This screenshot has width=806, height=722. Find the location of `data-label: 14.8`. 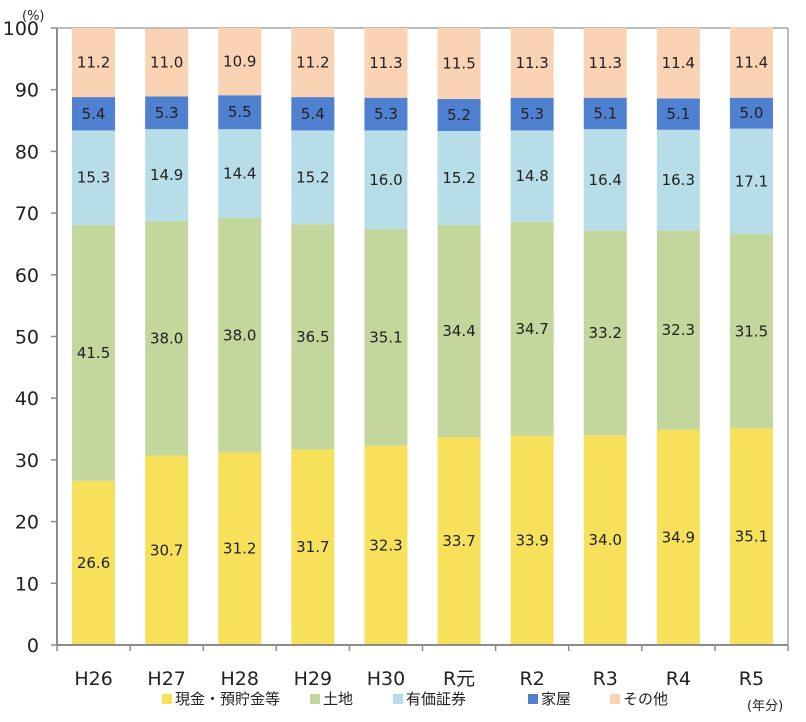

data-label: 14.8 is located at coordinates (531, 176).